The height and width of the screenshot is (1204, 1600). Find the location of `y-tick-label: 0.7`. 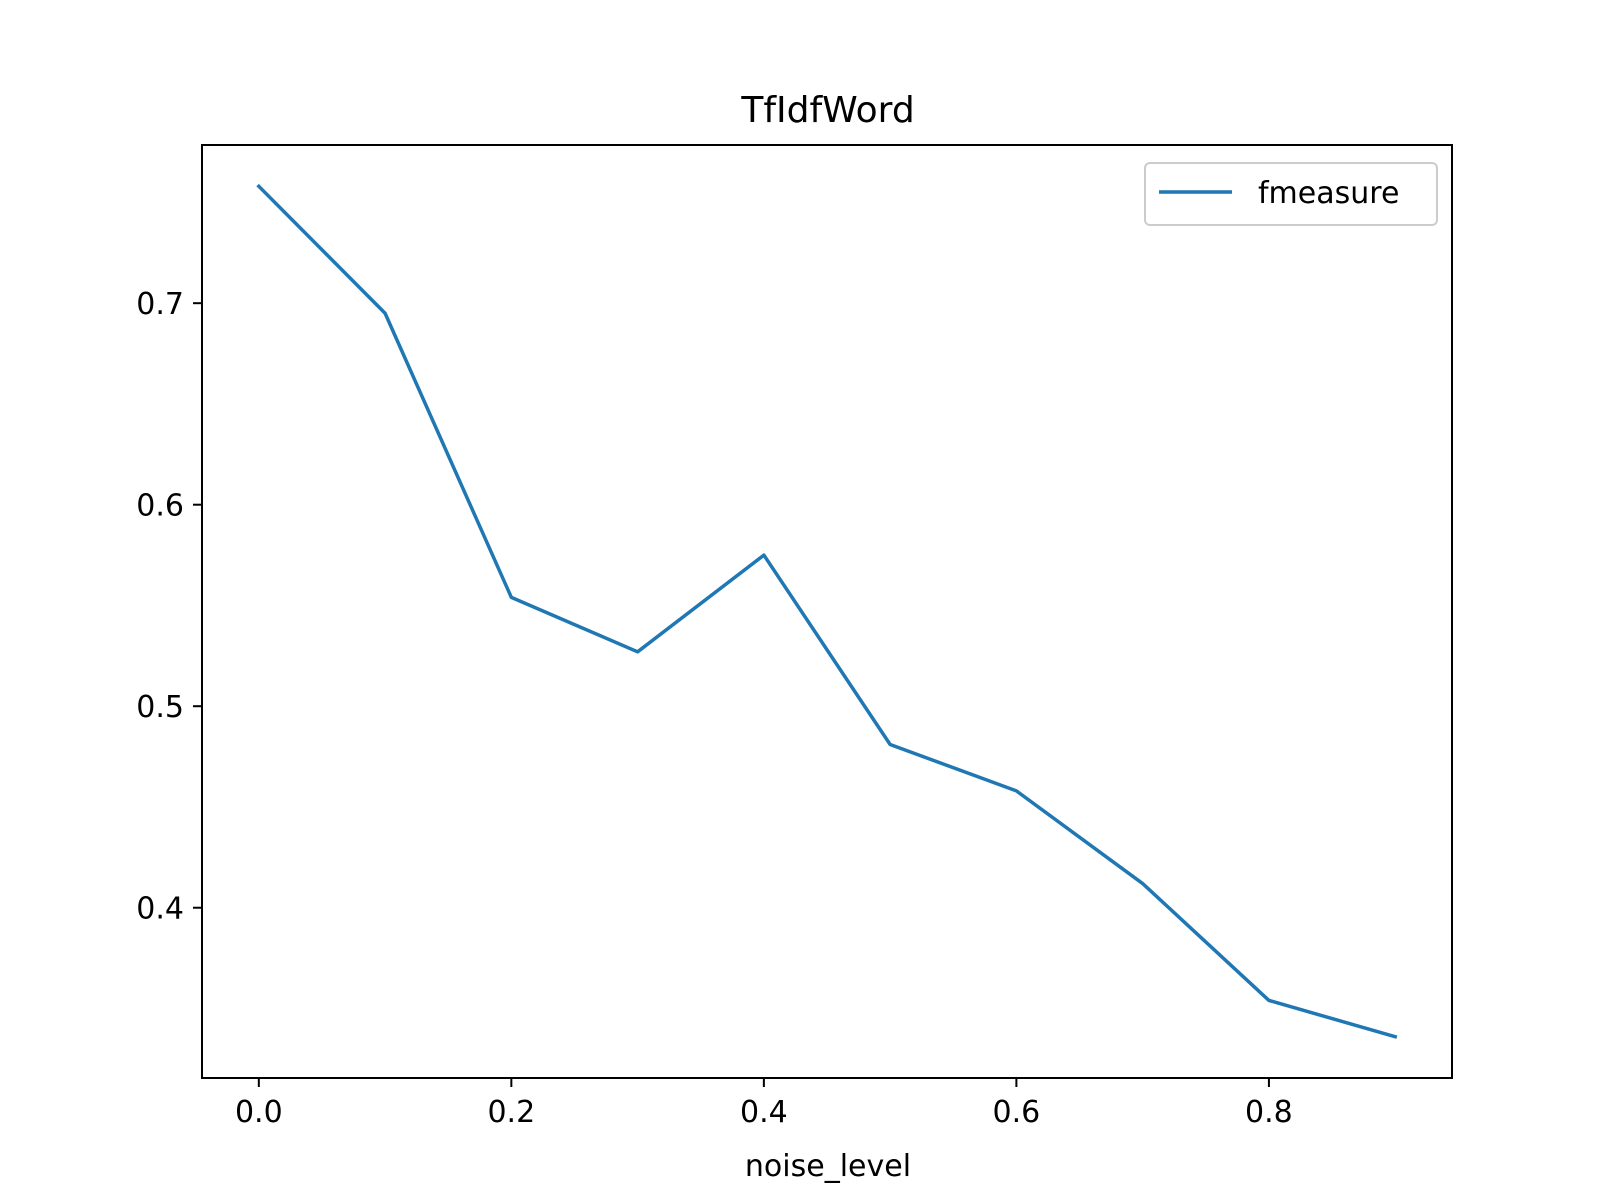

y-tick-label: 0.7 is located at coordinates (160, 304).